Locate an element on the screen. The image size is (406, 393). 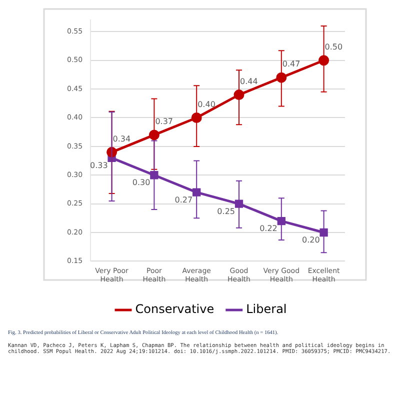
data-label: 0.34 is located at coordinates (121, 139).